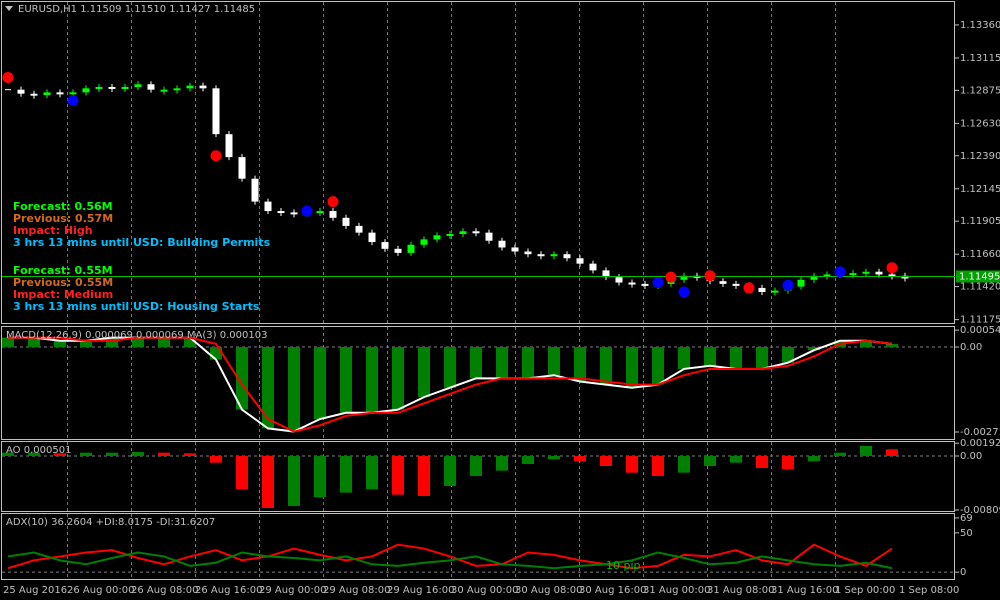 This screenshot has height=600, width=1000. Describe the element at coordinates (929, 590) in the screenshot. I see `time-label: 1 Sep 08:00` at that location.